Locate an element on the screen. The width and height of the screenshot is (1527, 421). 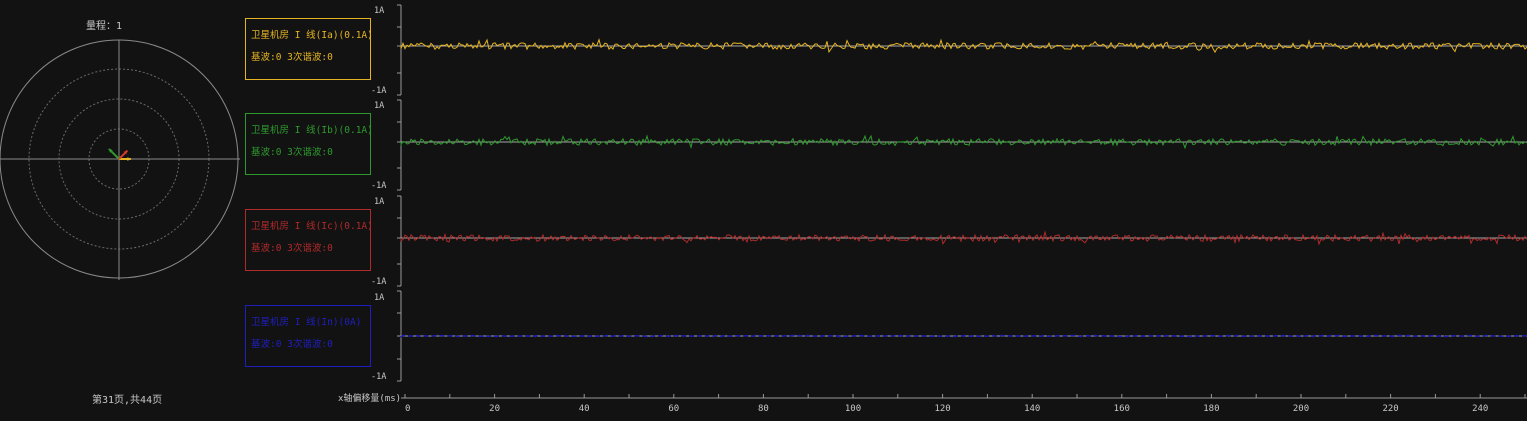
x-tick-label: 0 is located at coordinates (407, 409).